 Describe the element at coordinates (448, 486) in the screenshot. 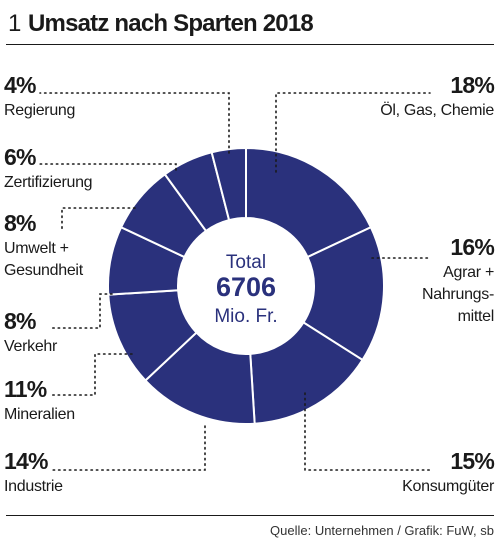

I see `slice-category-label: Konsumgüter` at that location.